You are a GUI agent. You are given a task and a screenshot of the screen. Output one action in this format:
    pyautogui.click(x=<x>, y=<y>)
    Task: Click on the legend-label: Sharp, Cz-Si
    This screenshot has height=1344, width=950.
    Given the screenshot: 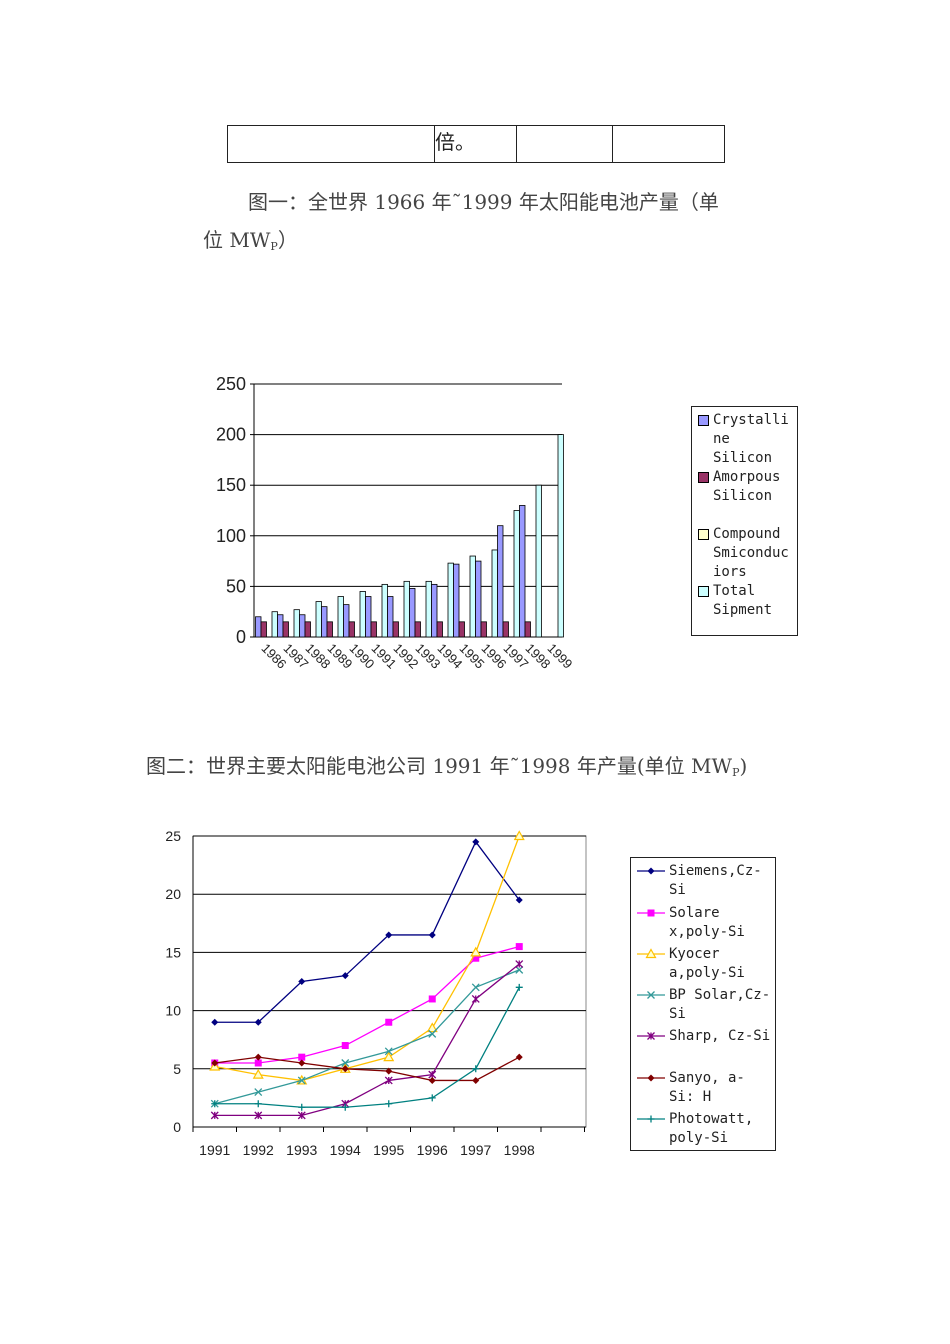 What is the action you would take?
    pyautogui.click(x=720, y=1036)
    